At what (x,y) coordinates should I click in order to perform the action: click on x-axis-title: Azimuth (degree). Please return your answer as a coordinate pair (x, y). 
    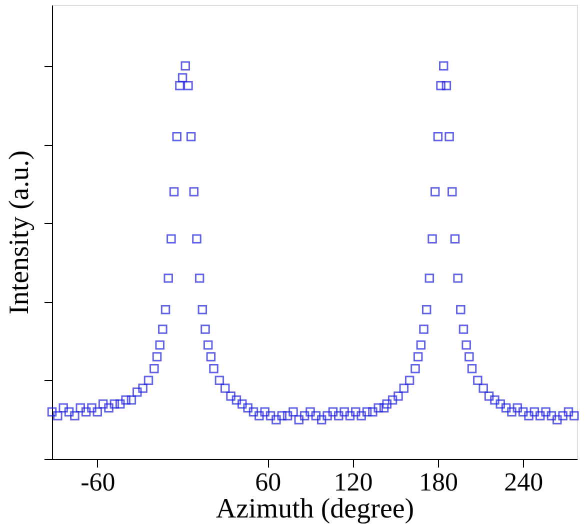
    Looking at the image, I should click on (315, 509).